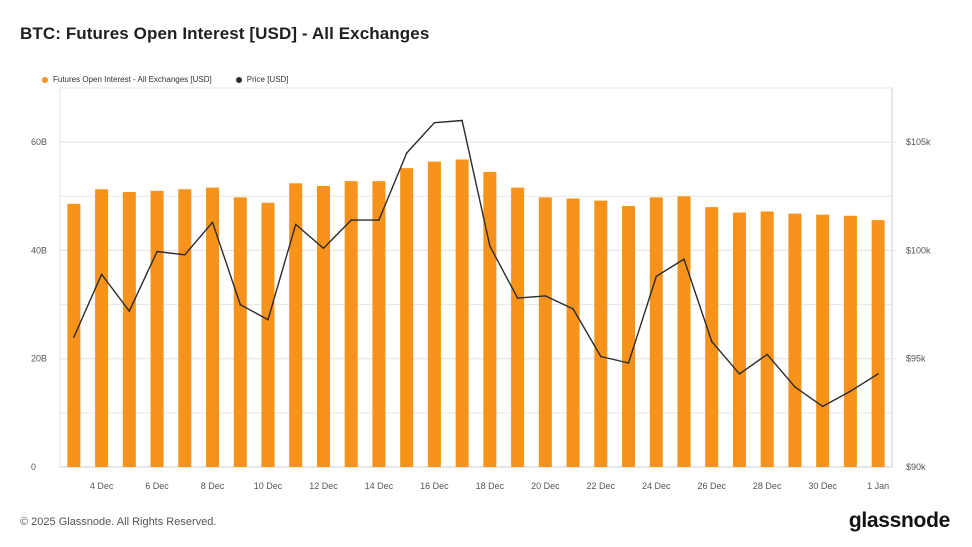 This screenshot has width=972, height=547. Describe the element at coordinates (918, 142) in the screenshot. I see `y-right-tick-label: $105k` at that location.